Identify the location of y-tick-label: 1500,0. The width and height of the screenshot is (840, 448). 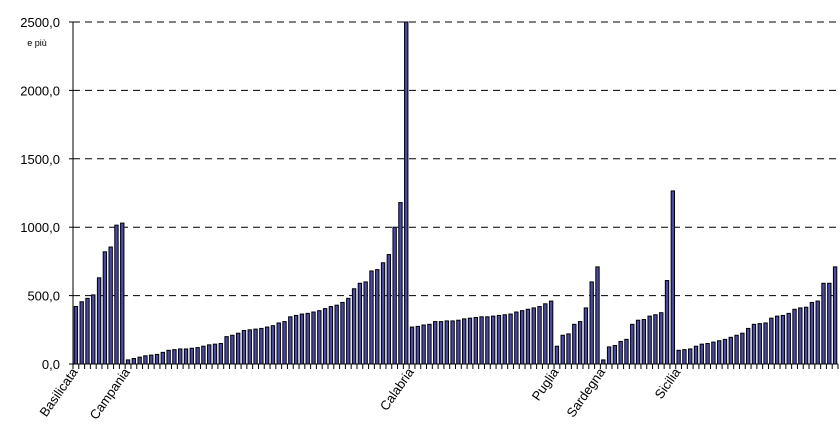
(40, 159).